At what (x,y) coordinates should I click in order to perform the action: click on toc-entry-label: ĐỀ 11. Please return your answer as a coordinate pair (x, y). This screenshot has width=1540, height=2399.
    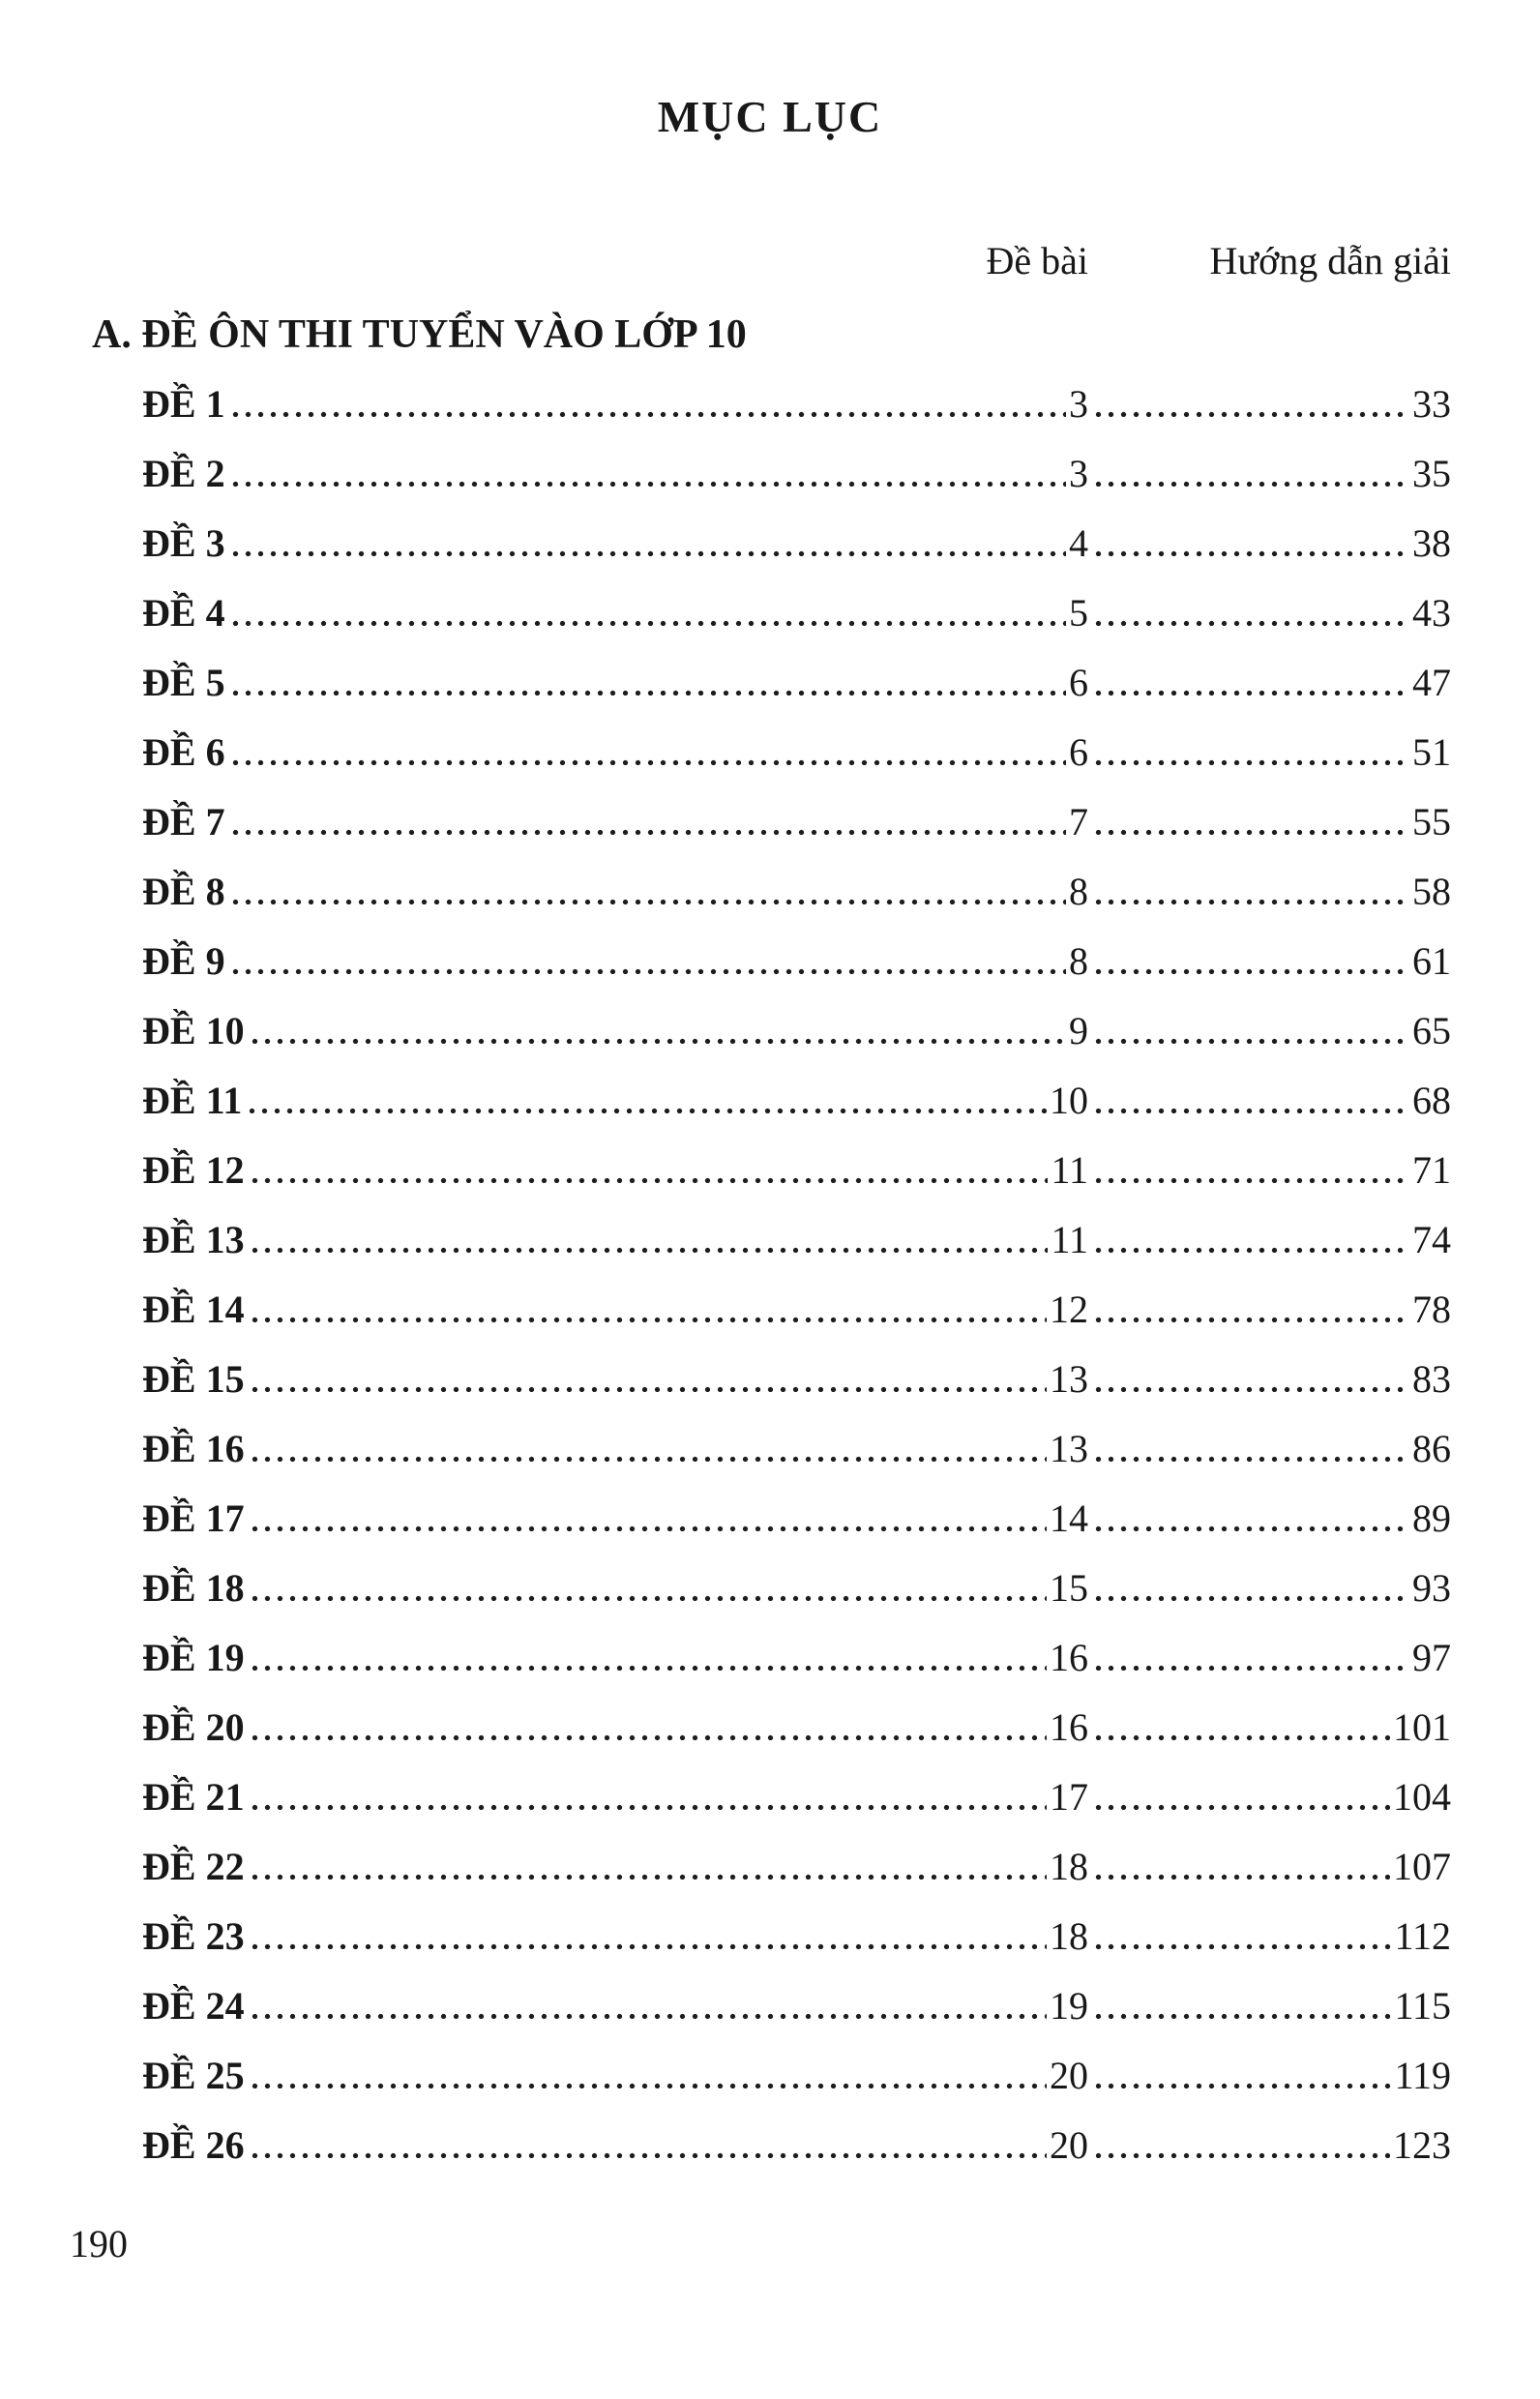
    Looking at the image, I should click on (192, 1100).